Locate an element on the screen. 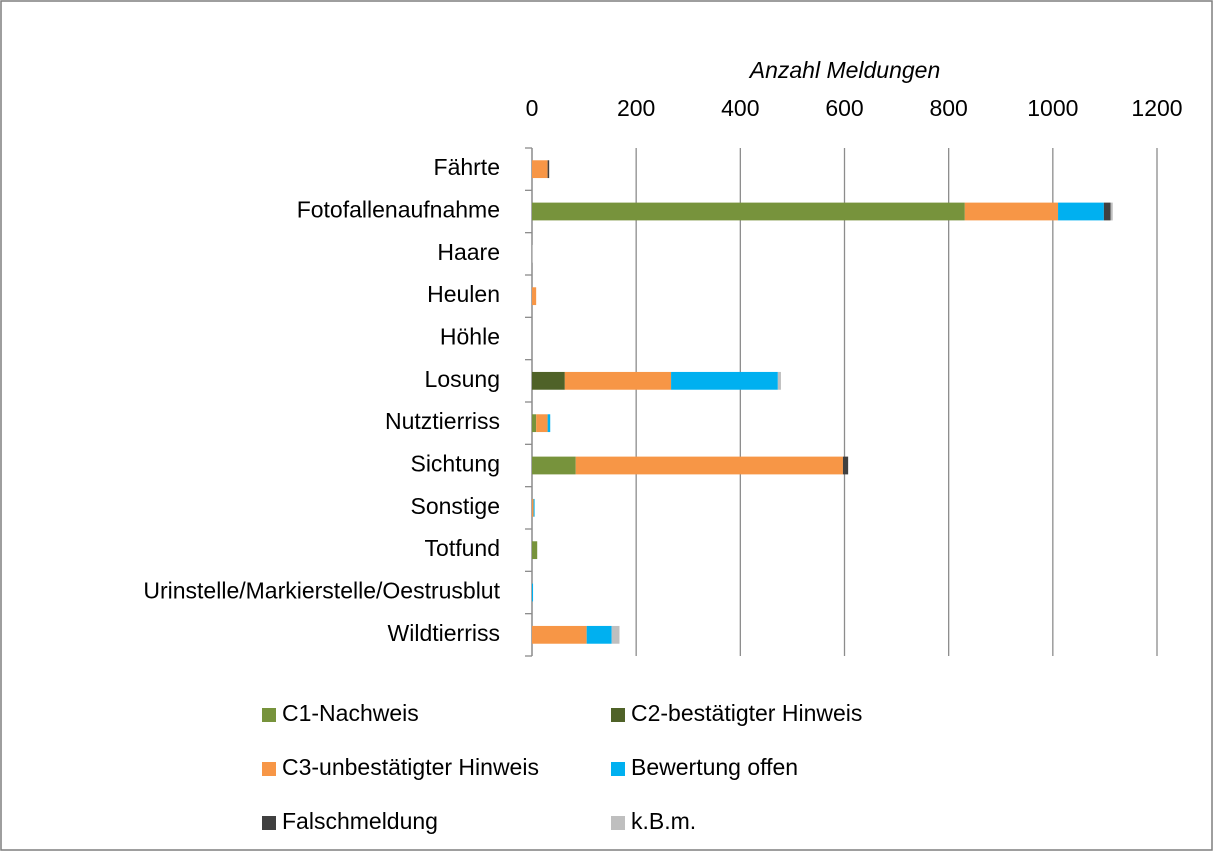  x-tick-label: 1000 is located at coordinates (1052, 108).